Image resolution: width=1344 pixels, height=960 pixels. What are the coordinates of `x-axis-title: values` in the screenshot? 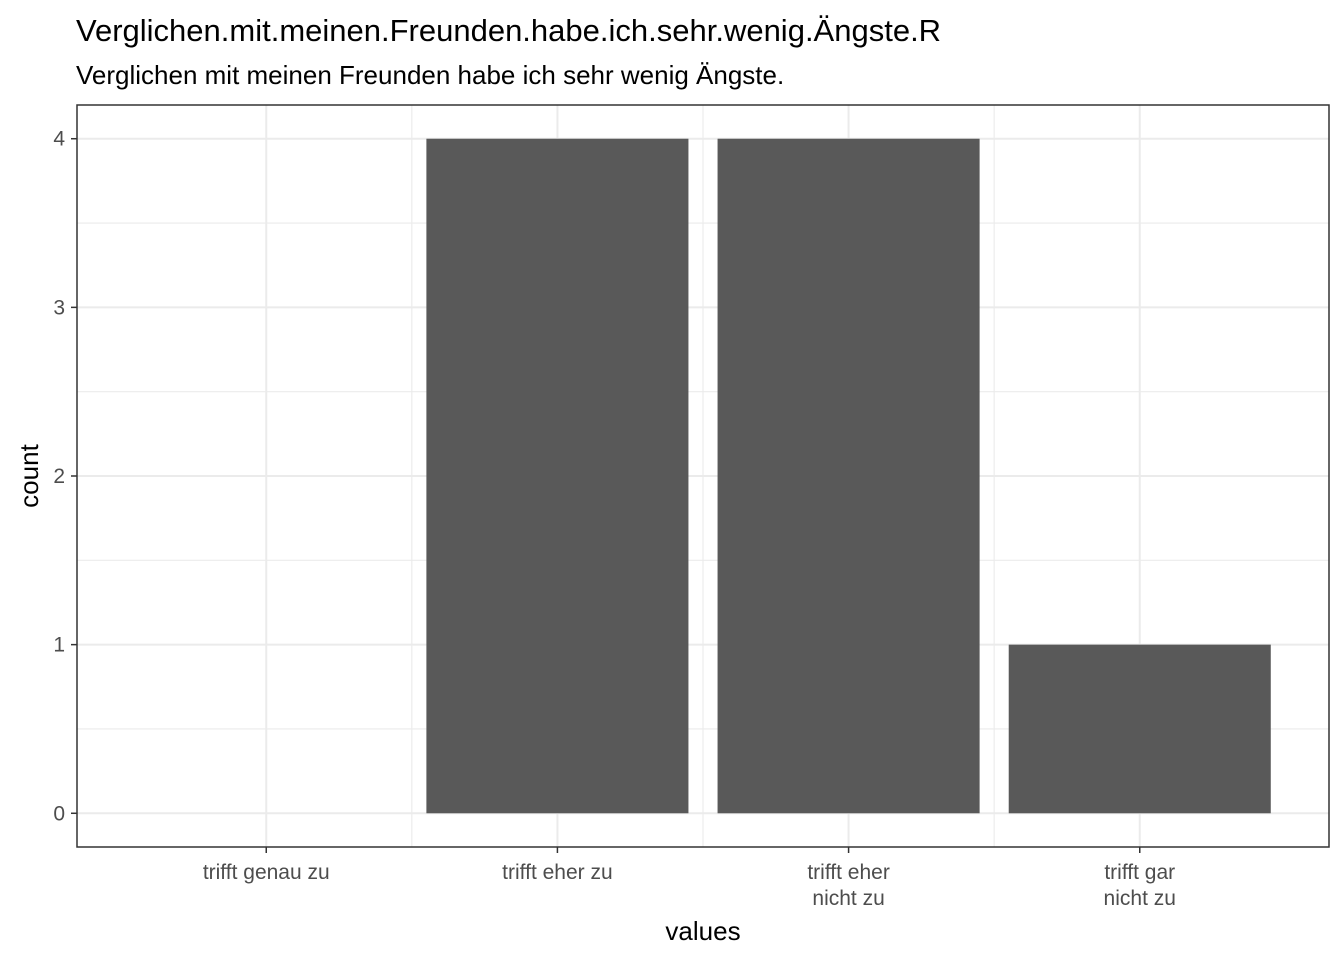 It's located at (702, 931).